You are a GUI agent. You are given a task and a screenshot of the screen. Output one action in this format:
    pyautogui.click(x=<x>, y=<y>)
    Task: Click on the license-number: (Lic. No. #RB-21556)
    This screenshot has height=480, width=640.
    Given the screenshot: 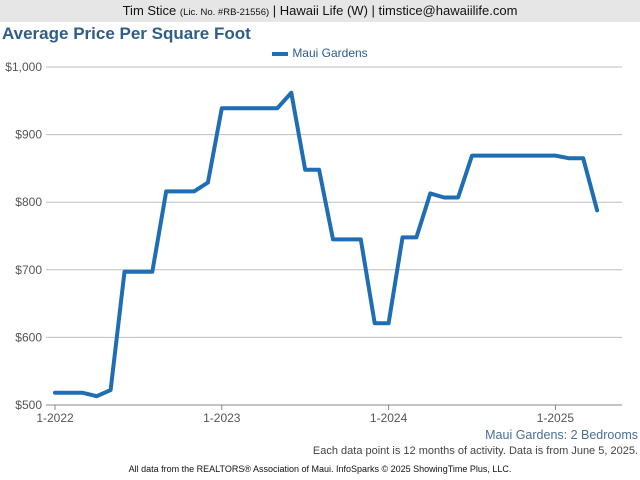 What is the action you would take?
    pyautogui.click(x=224, y=12)
    